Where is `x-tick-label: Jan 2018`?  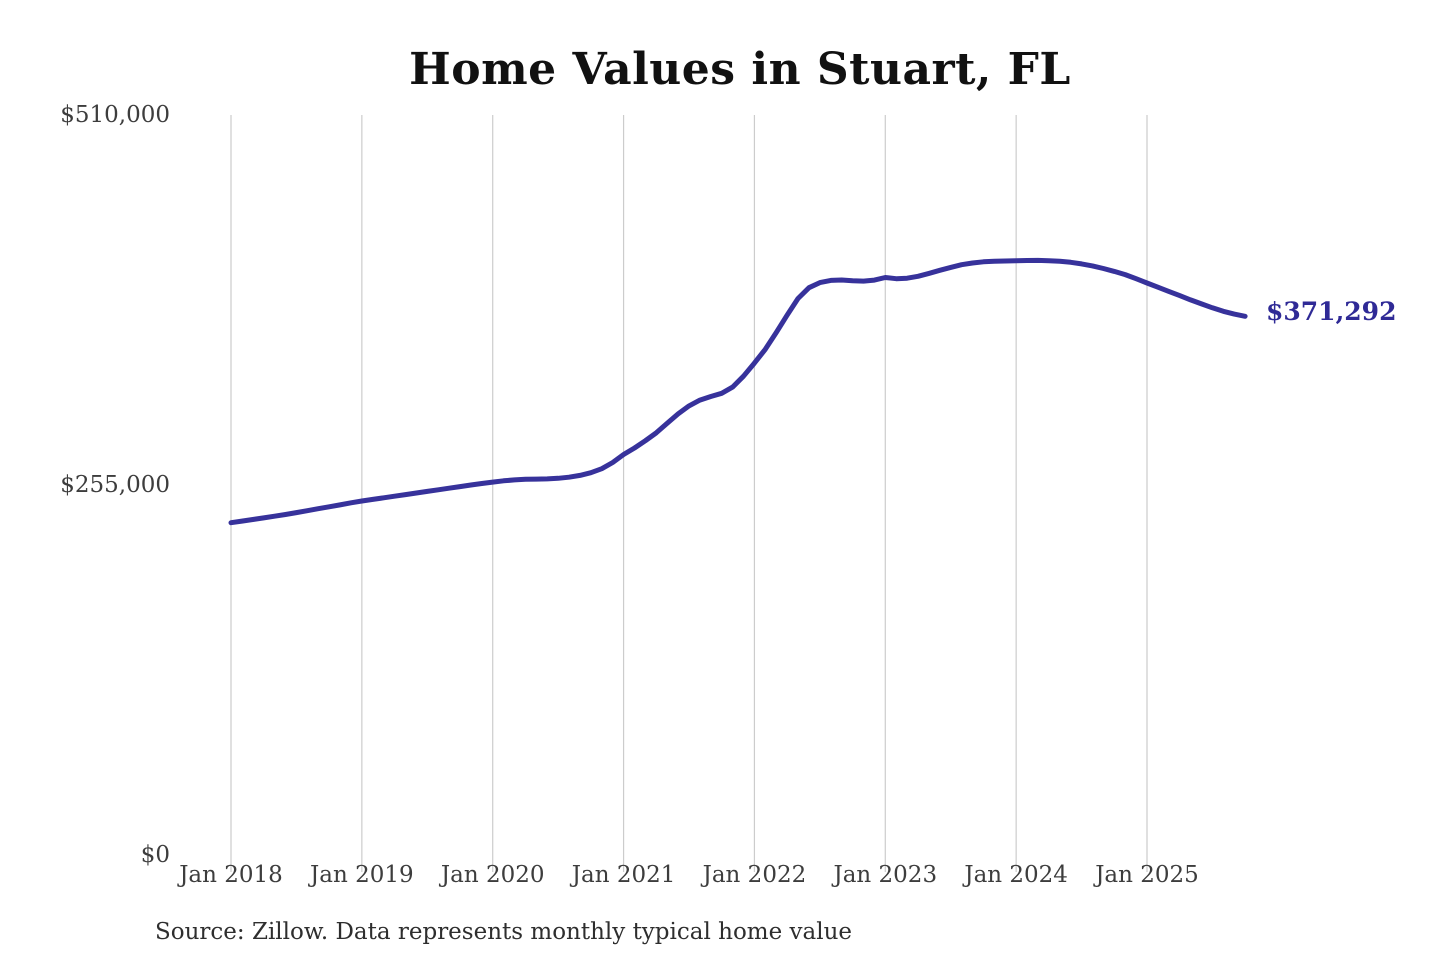
x-tick-label: Jan 2018 is located at coordinates (231, 875).